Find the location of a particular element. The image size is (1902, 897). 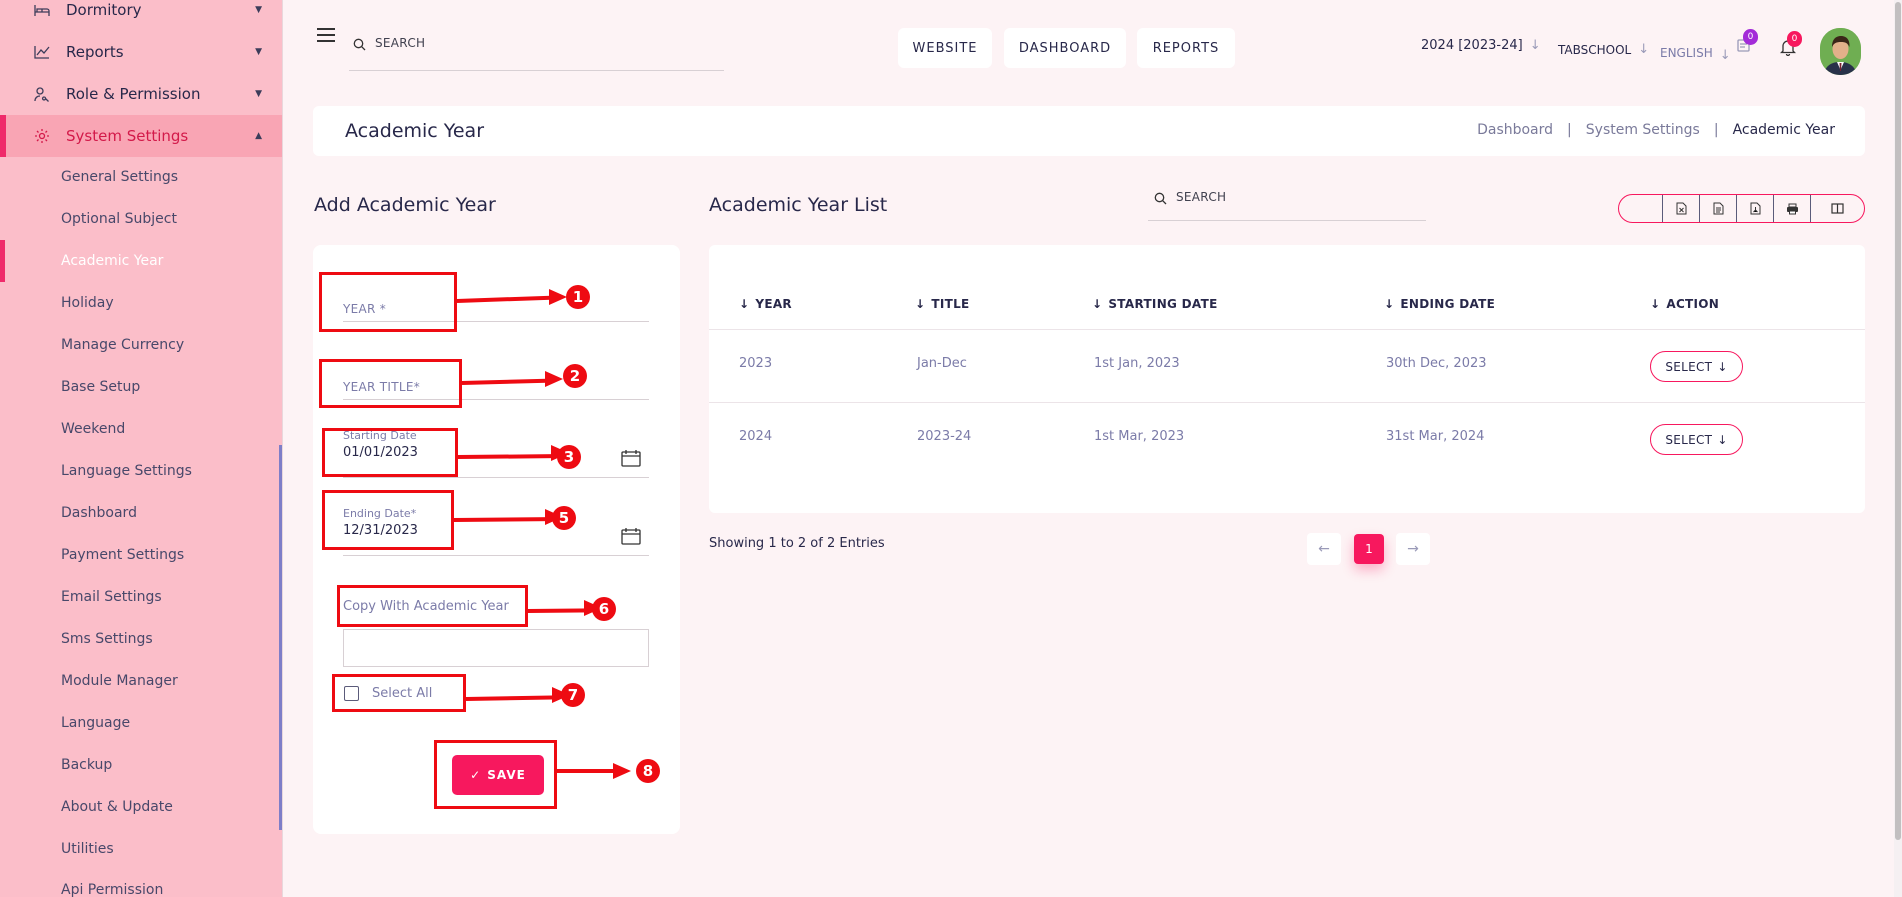

sidebar-subitem-dashboard: Dashboard is located at coordinates (141, 513).